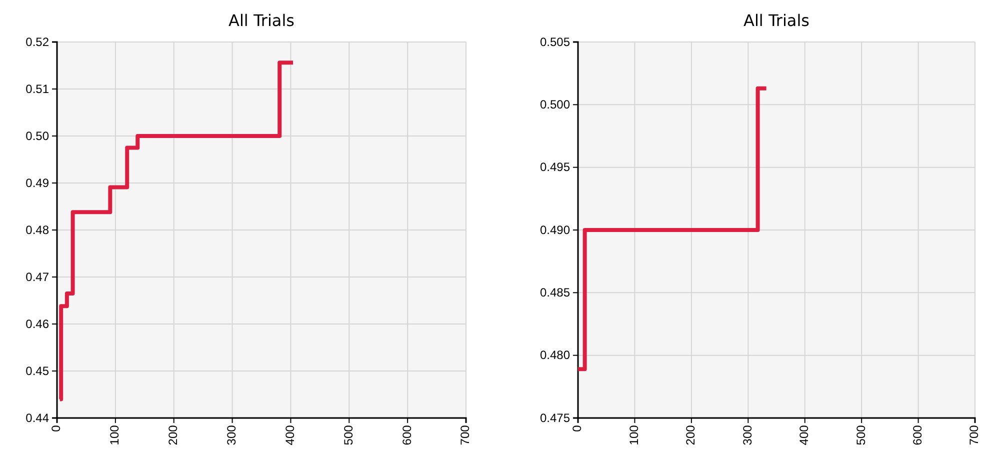 The width and height of the screenshot is (986, 465). What do you see at coordinates (555, 105) in the screenshot?
I see `y-tick-label: 0.500` at bounding box center [555, 105].